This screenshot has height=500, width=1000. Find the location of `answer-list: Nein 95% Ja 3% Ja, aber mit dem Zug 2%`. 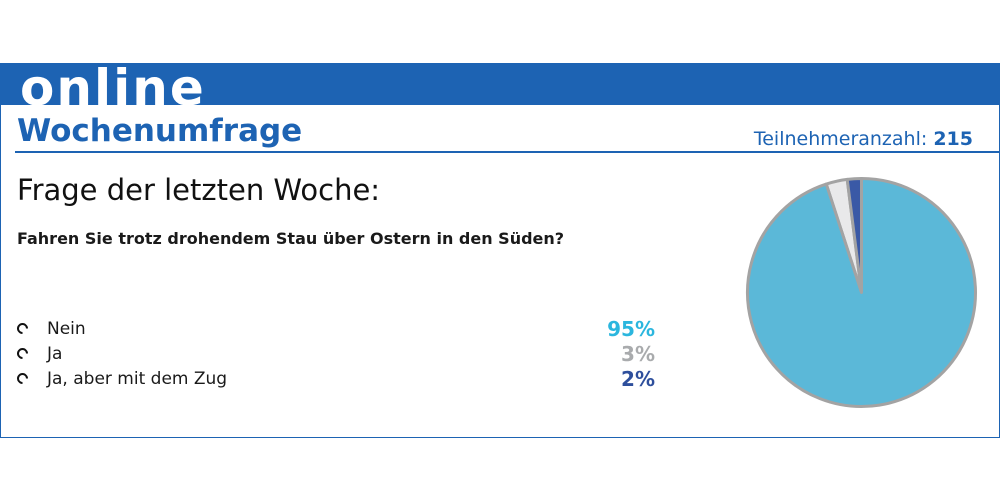

answer-list: Nein 95% Ja 3% Ja, aber mit dem Zug 2% is located at coordinates (335, 355).